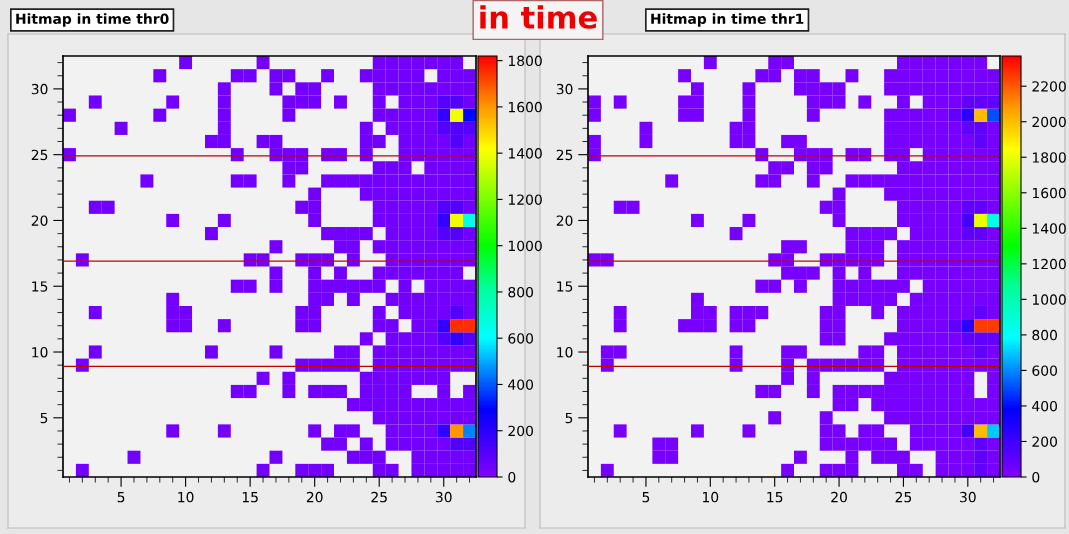  Describe the element at coordinates (92, 20) in the screenshot. I see `chart-title: Hitmap in time thr0` at that location.